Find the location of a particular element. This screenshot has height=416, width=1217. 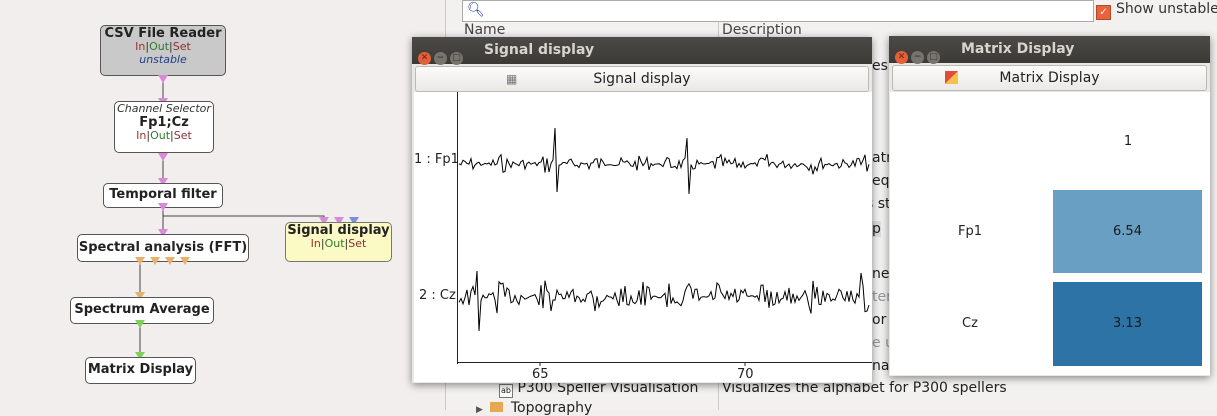

description-fragment: s st is located at coordinates (878, 204).